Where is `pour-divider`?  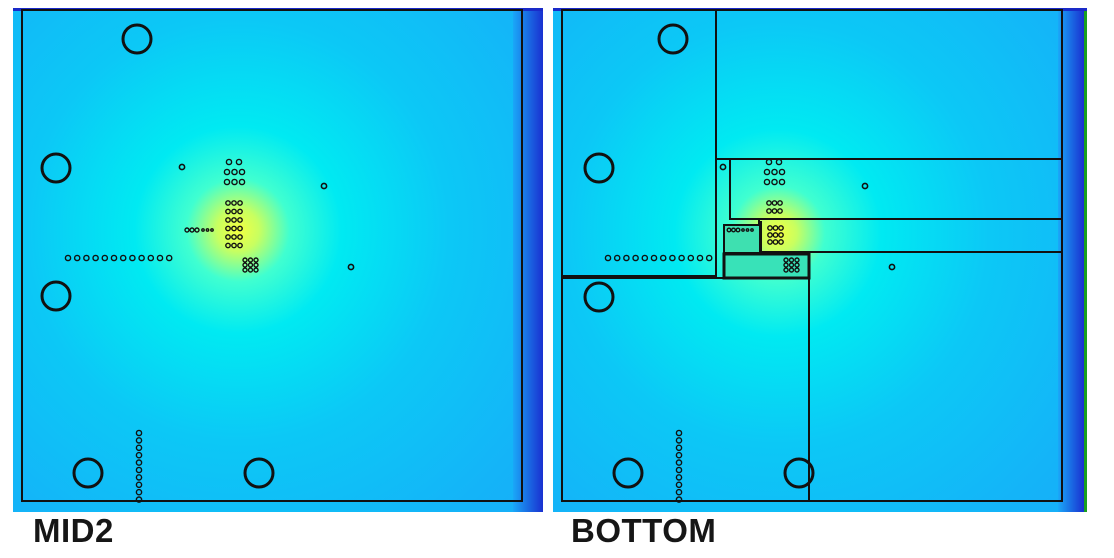 pour-divider is located at coordinates (761, 238).